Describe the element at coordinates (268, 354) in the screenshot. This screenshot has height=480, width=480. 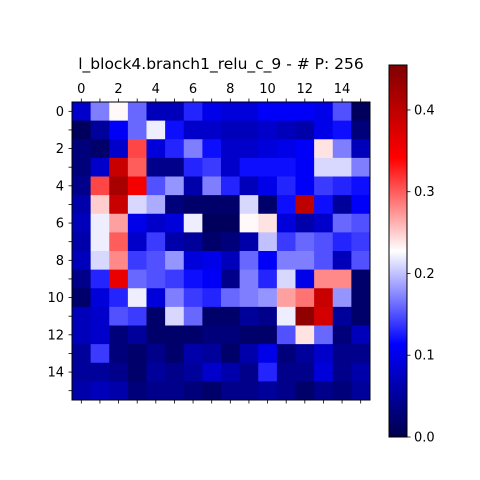
I see `heatmap-cell-r13-c10` at that location.